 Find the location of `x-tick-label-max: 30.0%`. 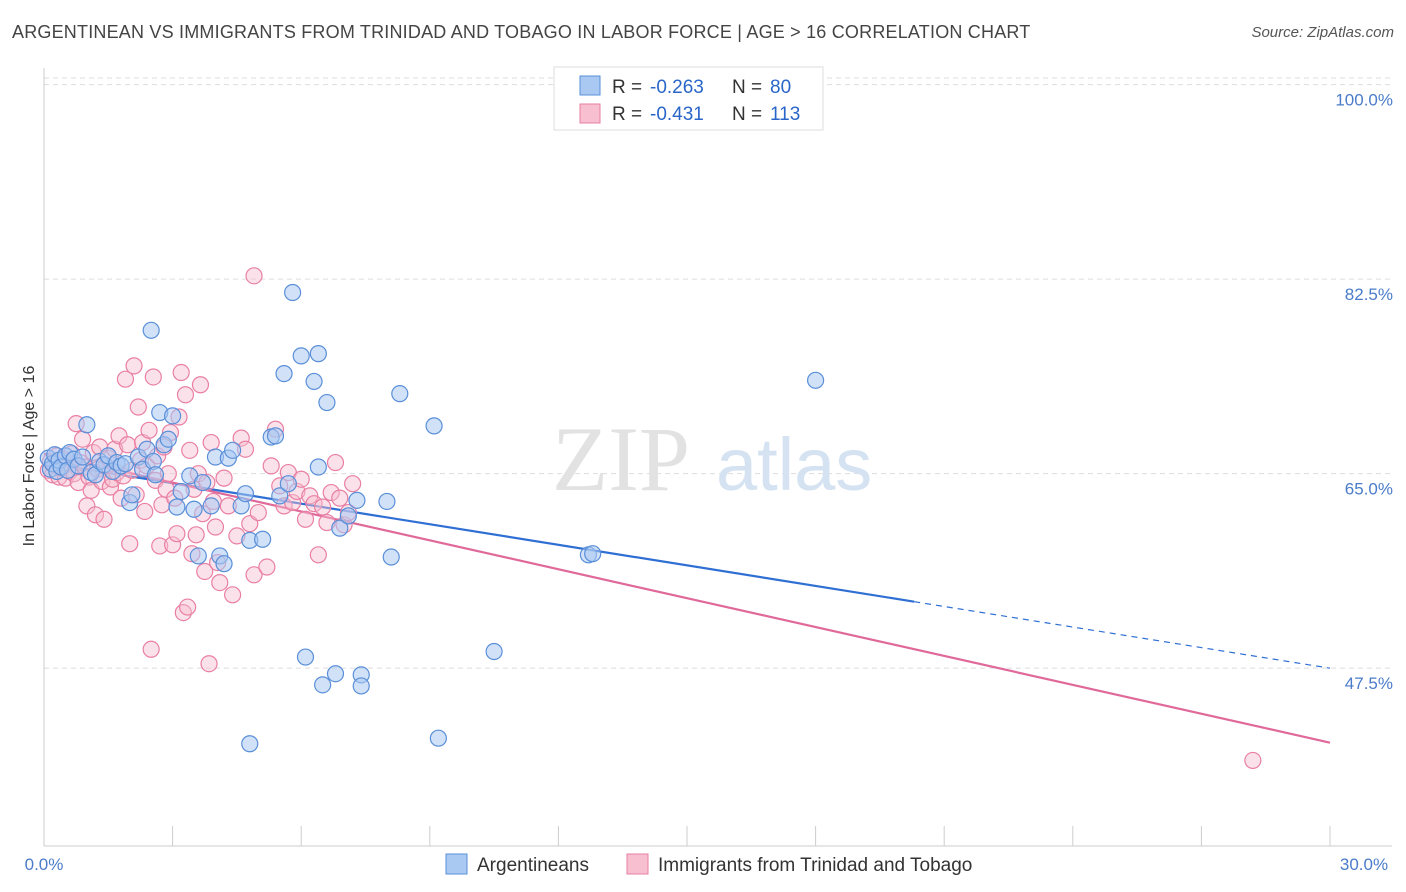

x-tick-label-max: 30.0% is located at coordinates (1364, 864).